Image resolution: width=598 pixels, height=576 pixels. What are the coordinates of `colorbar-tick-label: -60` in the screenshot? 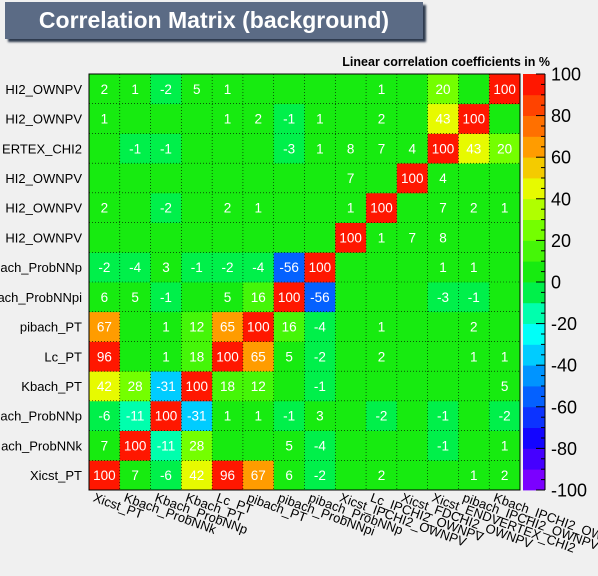 It's located at (564, 407).